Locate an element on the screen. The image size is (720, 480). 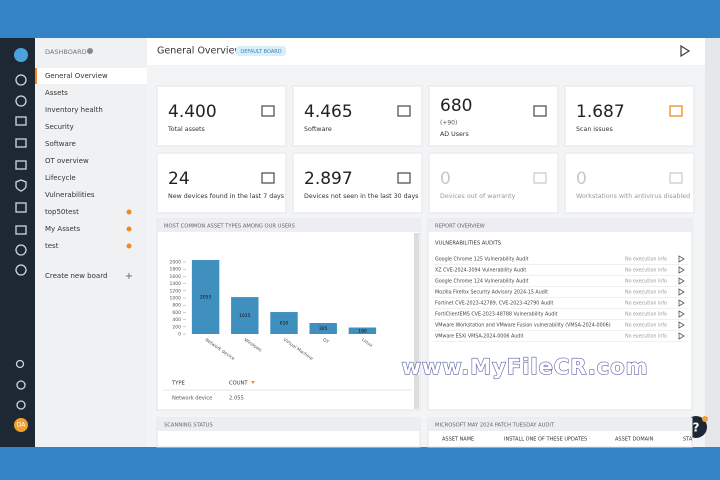
card-sub: (+90) is located at coordinates (448, 123).